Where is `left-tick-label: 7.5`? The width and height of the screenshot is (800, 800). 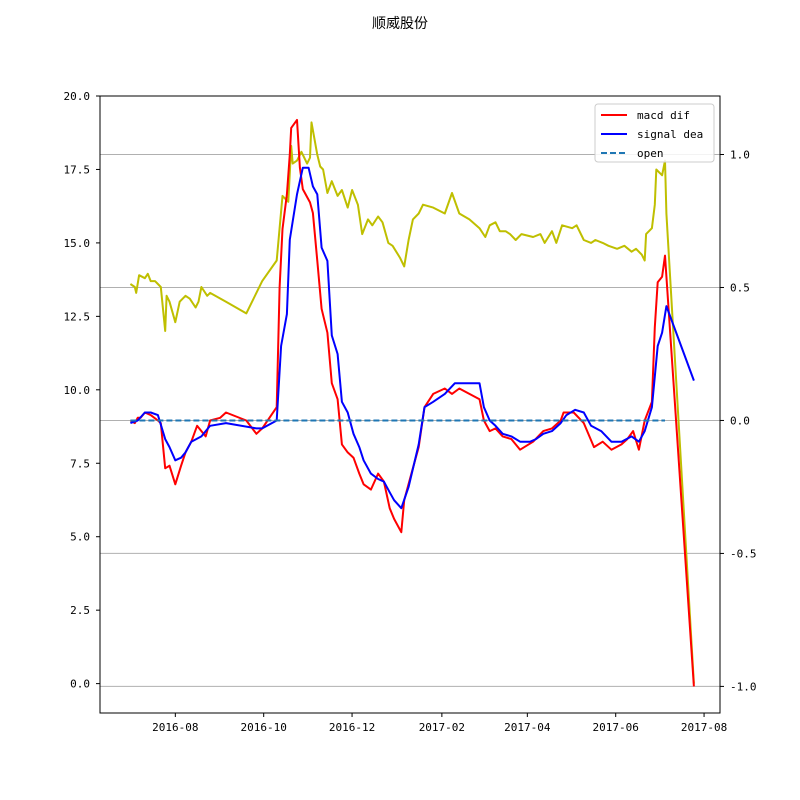 left-tick-label: 7.5 is located at coordinates (80, 463).